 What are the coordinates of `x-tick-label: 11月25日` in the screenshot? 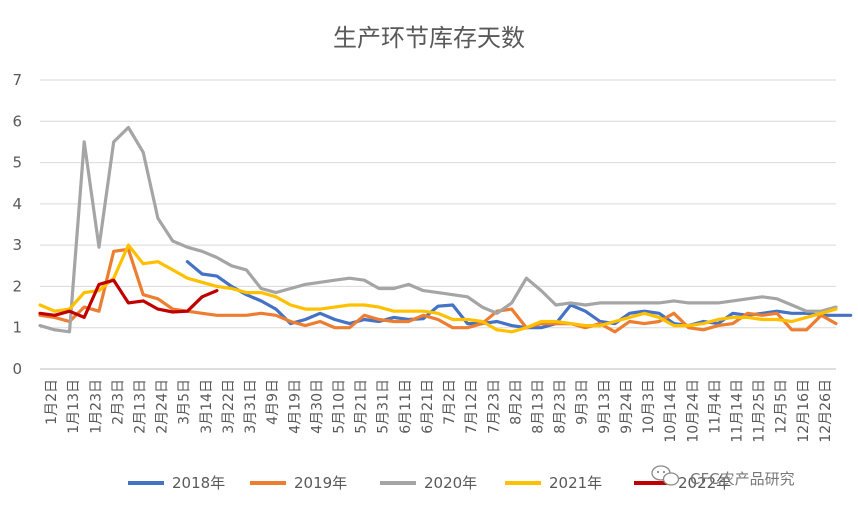 It's located at (760, 411).